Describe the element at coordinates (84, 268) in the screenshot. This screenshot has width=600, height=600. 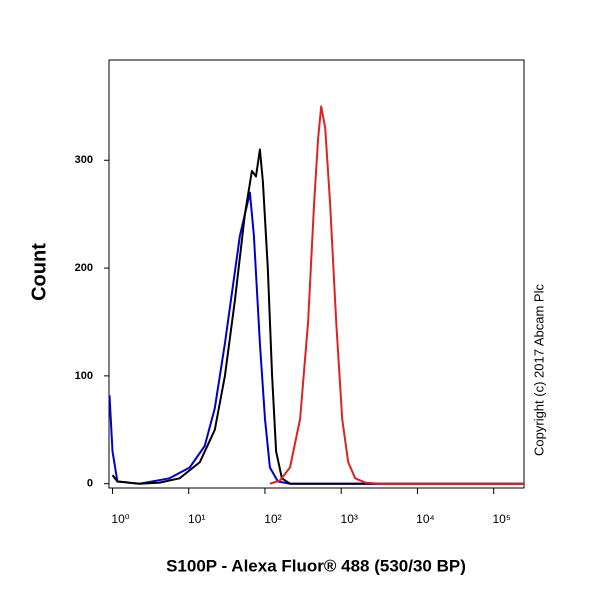
I see `y-tick-label: 200` at that location.